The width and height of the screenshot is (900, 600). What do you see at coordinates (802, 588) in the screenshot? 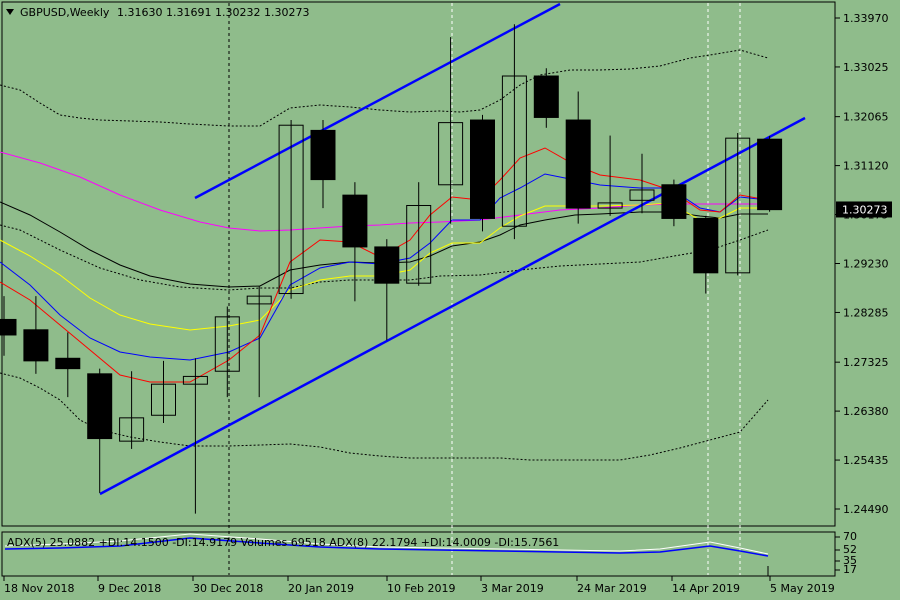
I see `time-tick-label: 5 May 2019` at bounding box center [802, 588].